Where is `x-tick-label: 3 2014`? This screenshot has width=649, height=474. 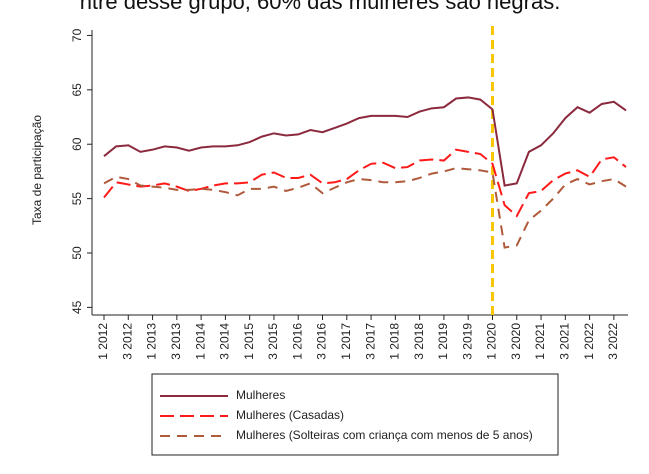
x-tick-label: 3 2014 is located at coordinates (225, 341).